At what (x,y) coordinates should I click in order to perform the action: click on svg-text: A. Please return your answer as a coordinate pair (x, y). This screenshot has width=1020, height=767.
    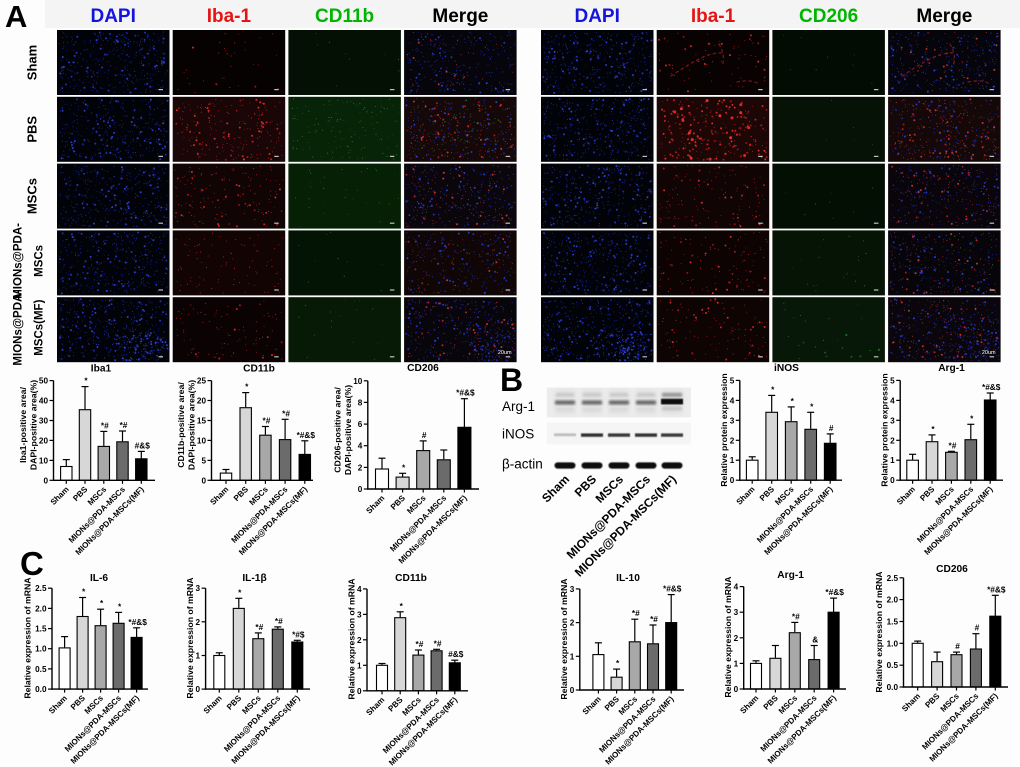
    Looking at the image, I should click on (16, 17).